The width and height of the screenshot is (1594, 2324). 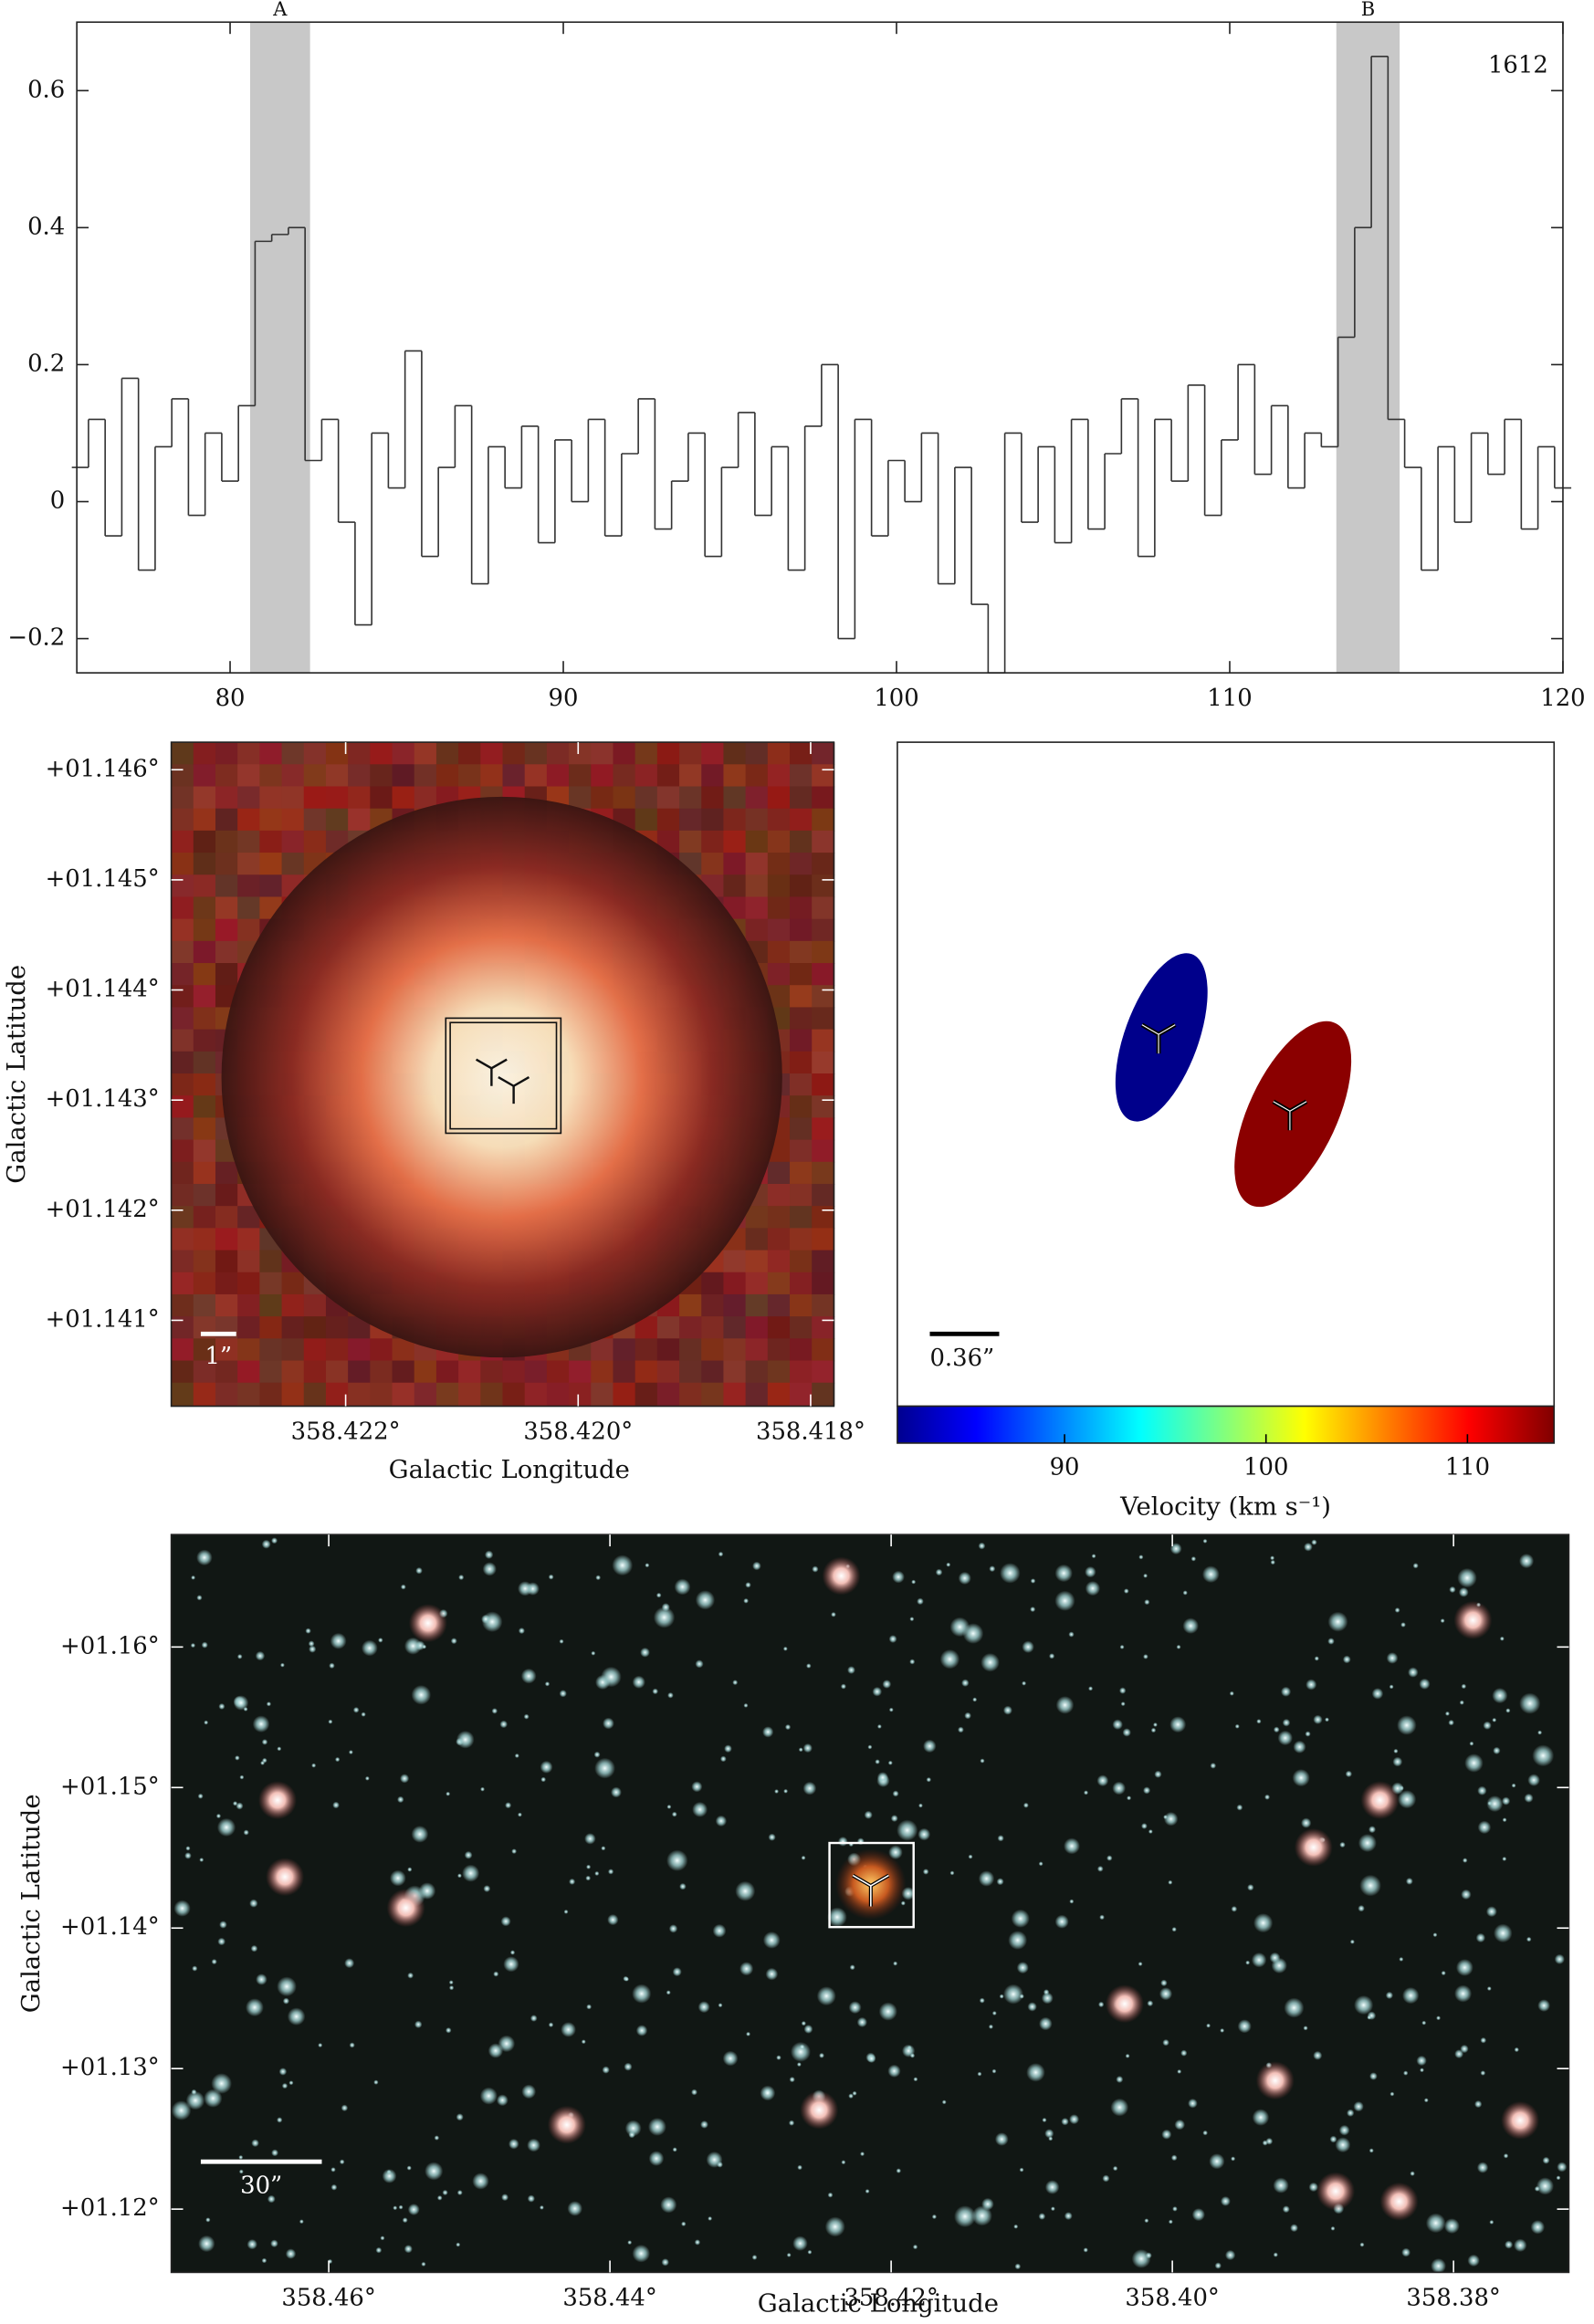 I want to click on scale-bar-label: 1”, so click(x=218, y=1356).